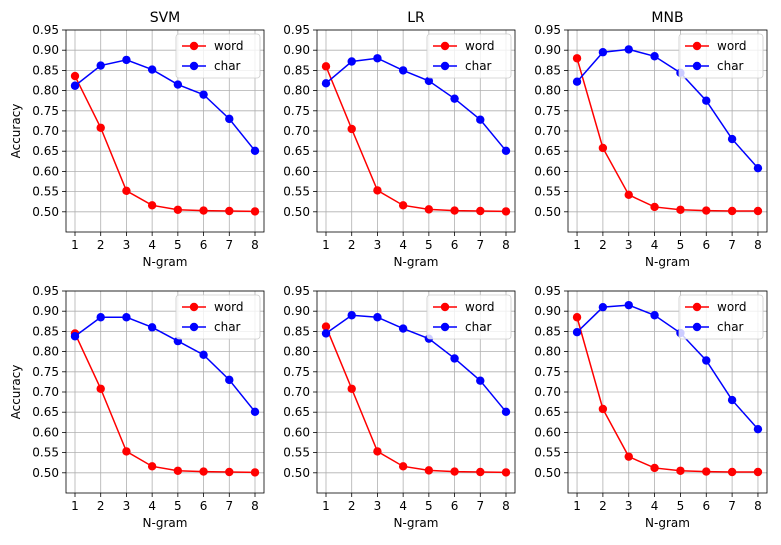 This screenshot has height=545, width=781. What do you see at coordinates (547, 311) in the screenshot?
I see `y-tick-label: 0.90` at bounding box center [547, 311].